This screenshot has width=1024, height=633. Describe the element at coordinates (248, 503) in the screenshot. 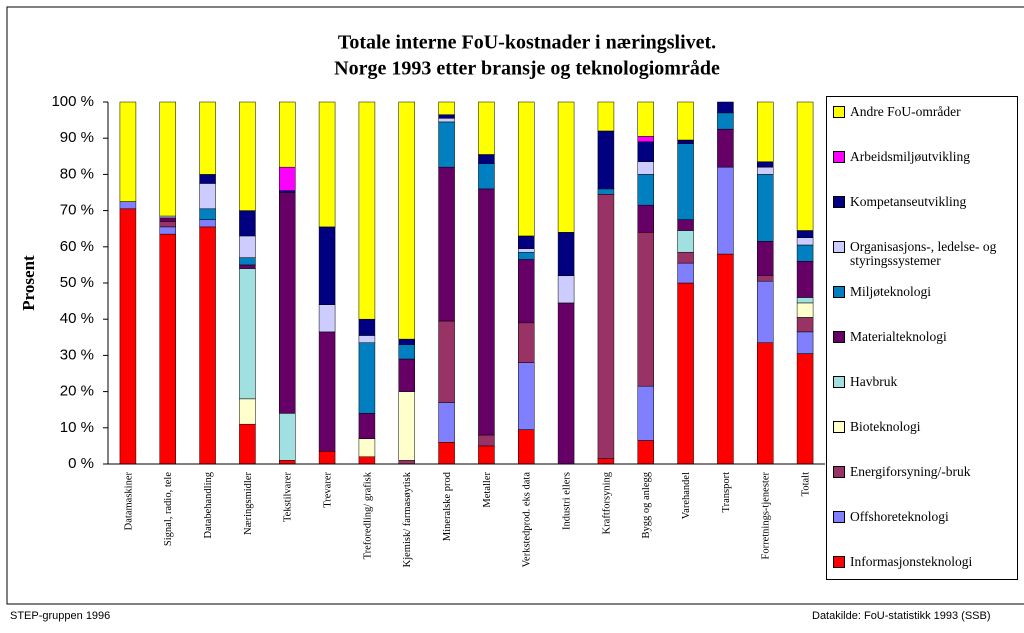

I see `x-tick-label: Næringsmidler` at that location.